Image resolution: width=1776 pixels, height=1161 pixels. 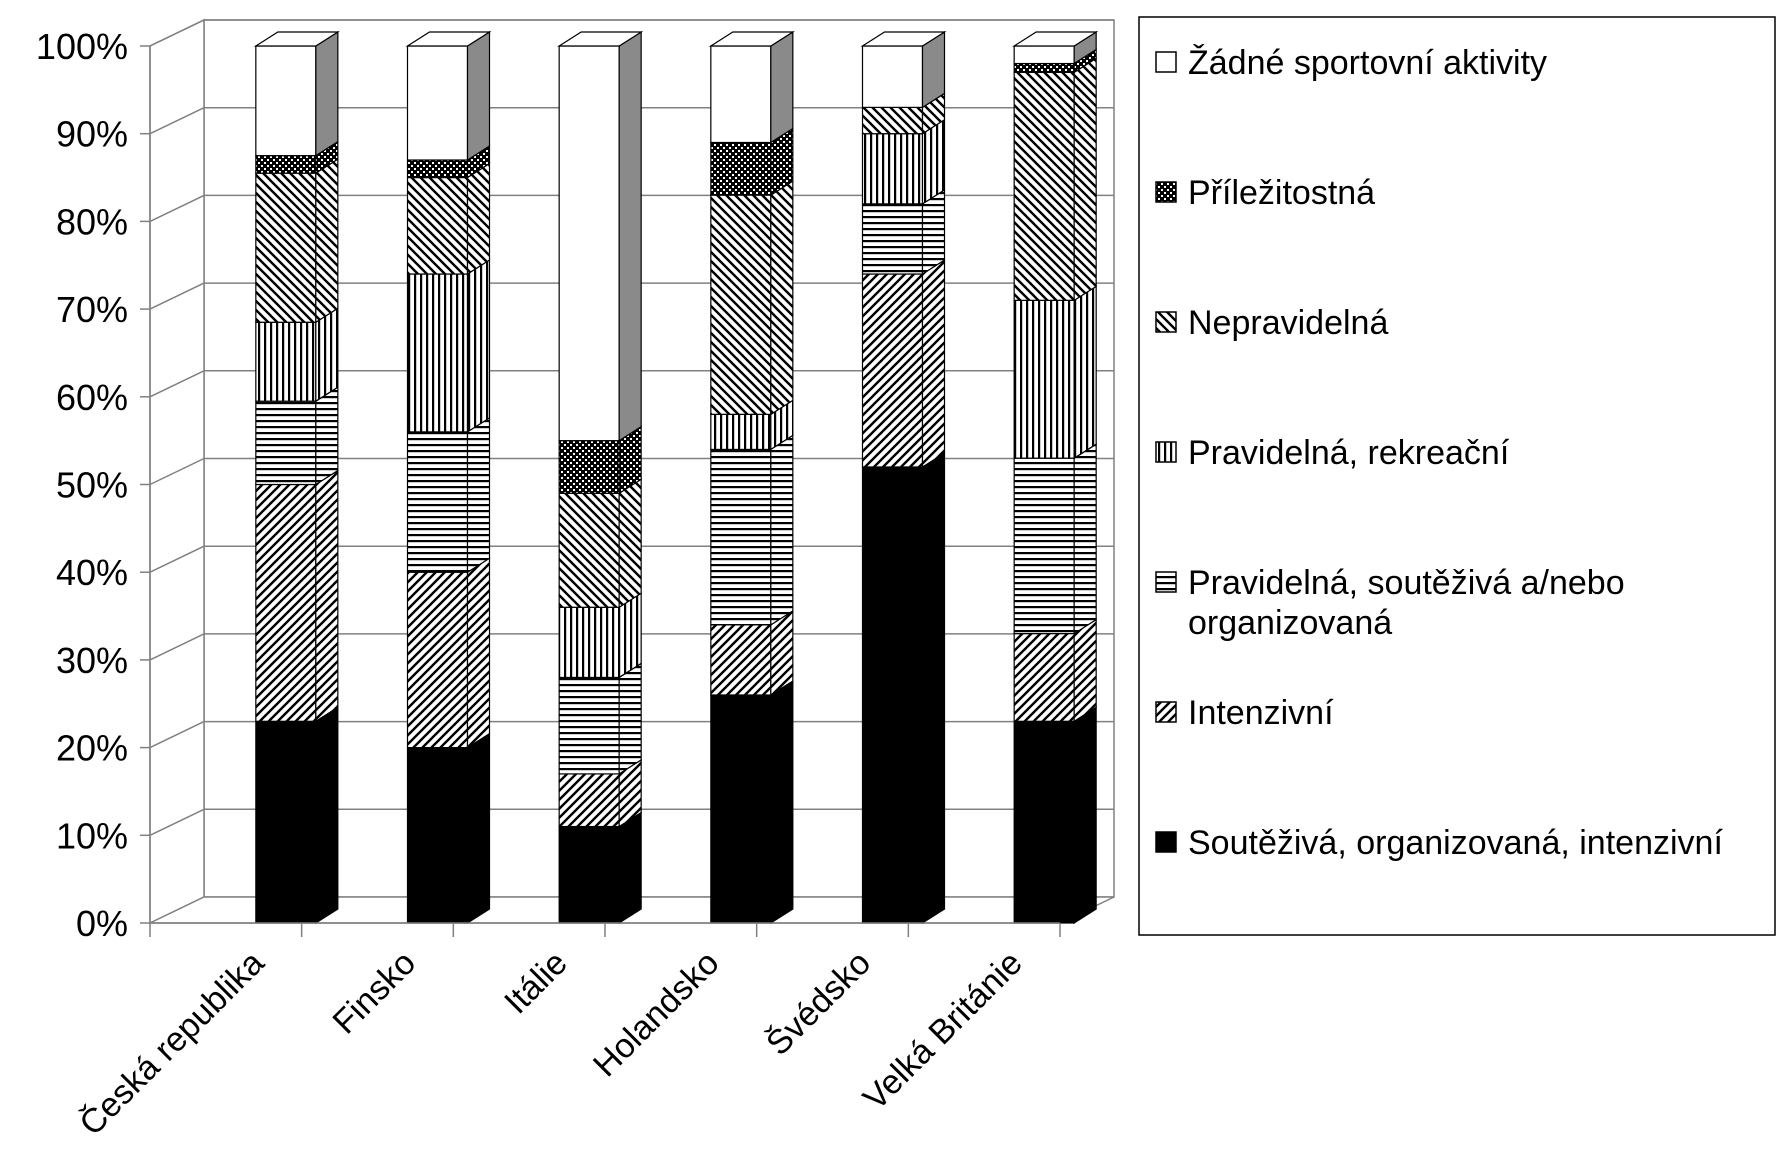 What do you see at coordinates (1406, 603) in the screenshot?
I see `legend-label: Pravidelná, soutěživá a/nebo organizovaná` at bounding box center [1406, 603].